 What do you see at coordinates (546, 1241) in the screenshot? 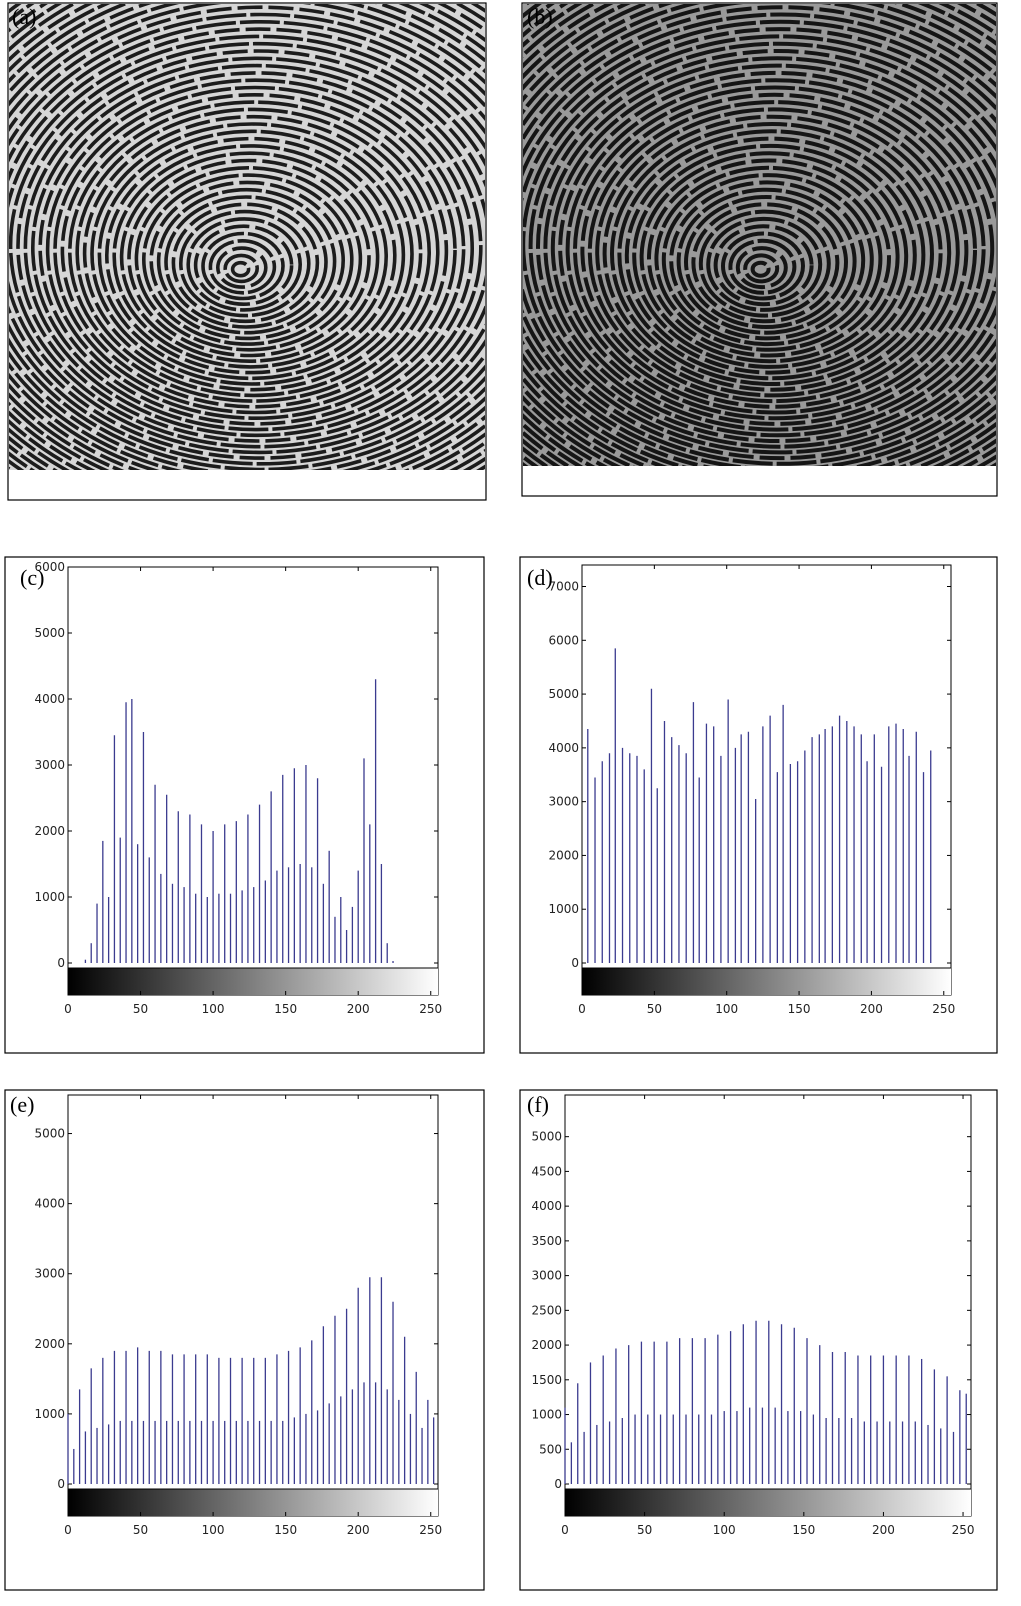
I see `y-tick-label: 3500` at bounding box center [546, 1241].